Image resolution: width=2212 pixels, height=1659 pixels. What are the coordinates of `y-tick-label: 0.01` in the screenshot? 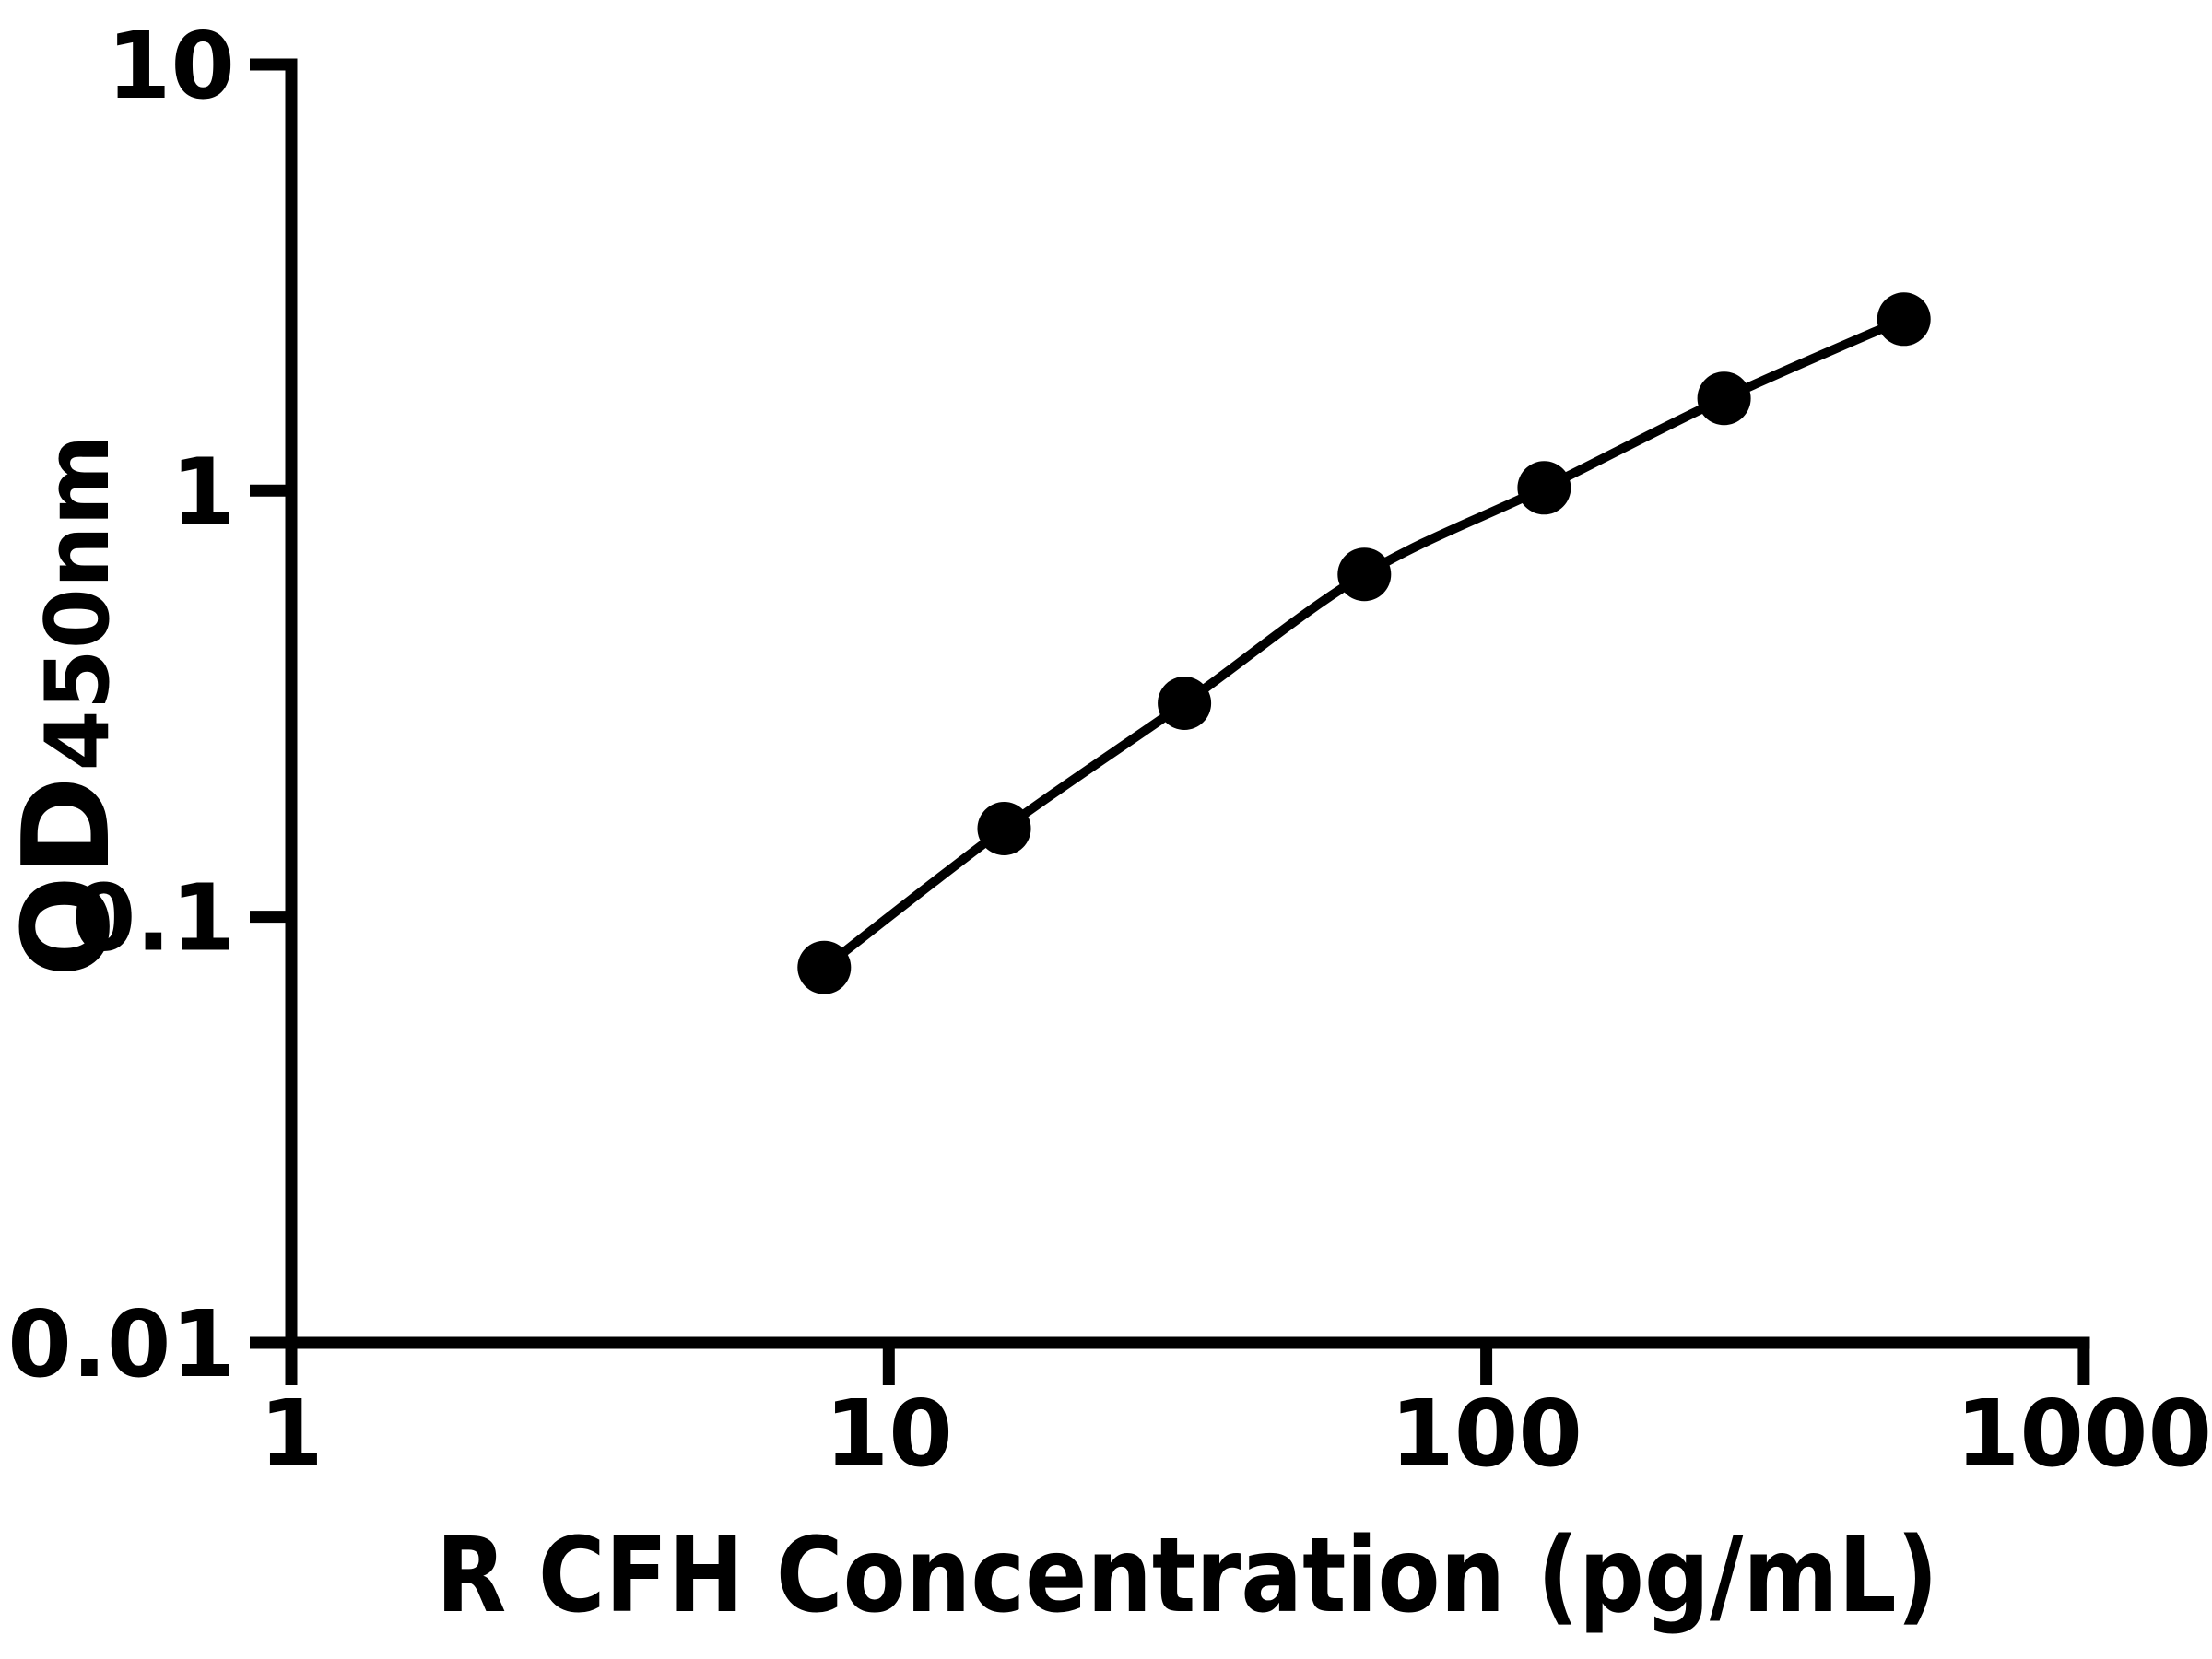 It's located at (121, 1344).